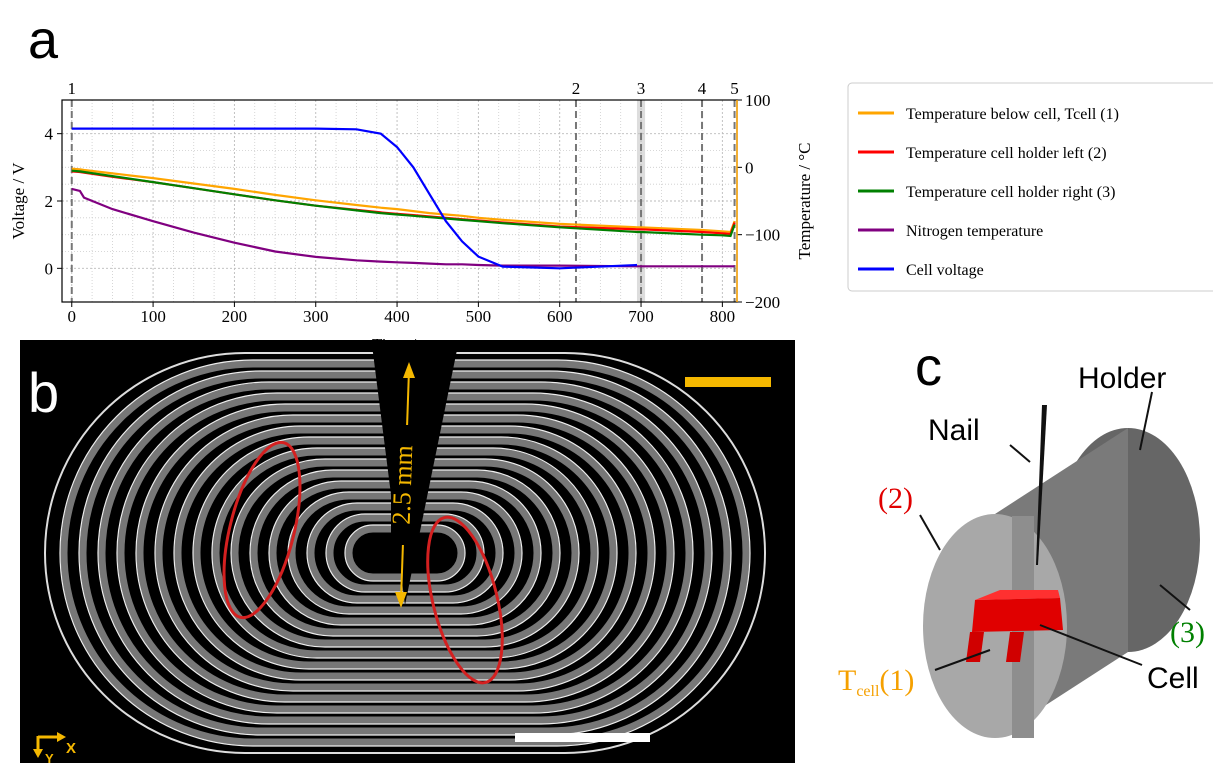  Describe the element at coordinates (1059, 564) in the screenshot. I see `holder-drawing` at that location.